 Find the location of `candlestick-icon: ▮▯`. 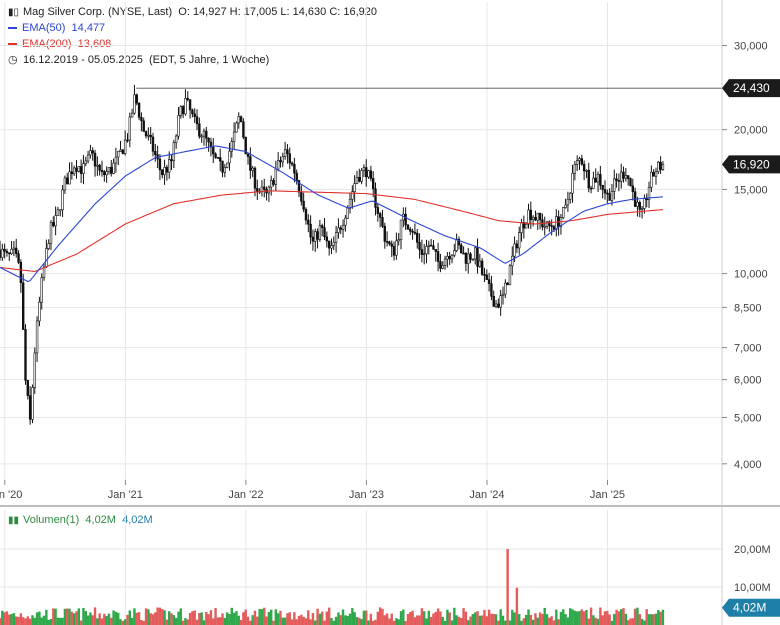

candlestick-icon: ▮▯ is located at coordinates (14, 12).